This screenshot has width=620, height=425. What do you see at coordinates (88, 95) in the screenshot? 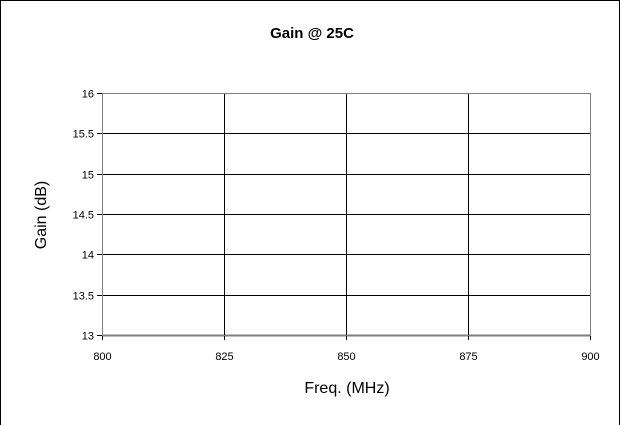
I see `y-tick-label: 16` at bounding box center [88, 95].